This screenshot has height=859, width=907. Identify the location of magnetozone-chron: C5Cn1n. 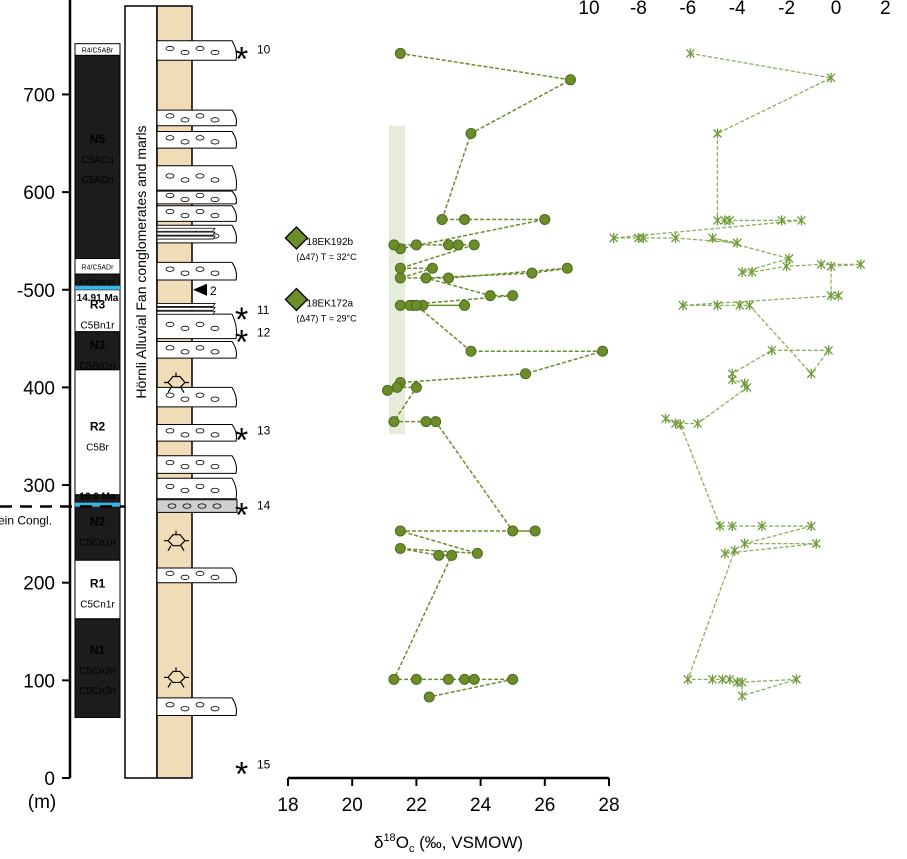
(97, 543).